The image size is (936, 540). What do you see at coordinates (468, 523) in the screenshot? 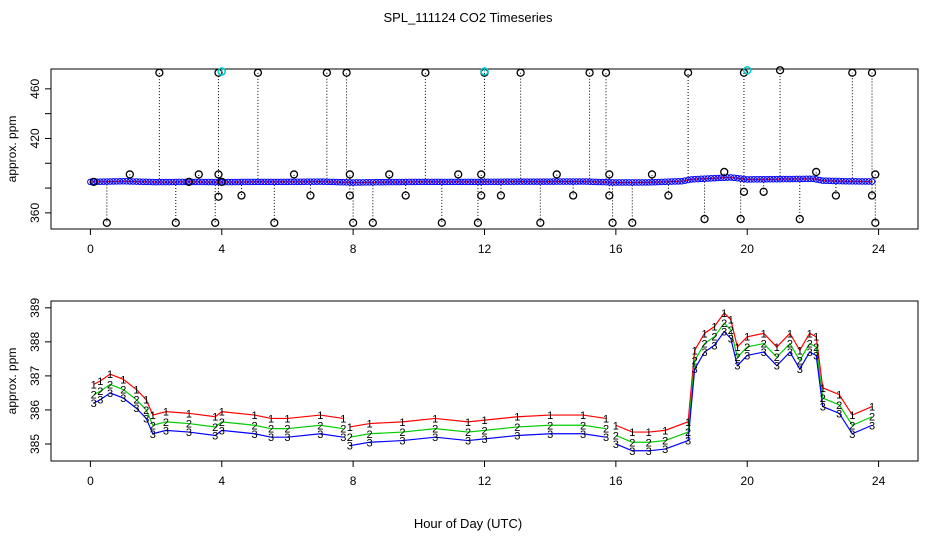
I see `x-axis-label: Hour of Day (UTC)` at bounding box center [468, 523].